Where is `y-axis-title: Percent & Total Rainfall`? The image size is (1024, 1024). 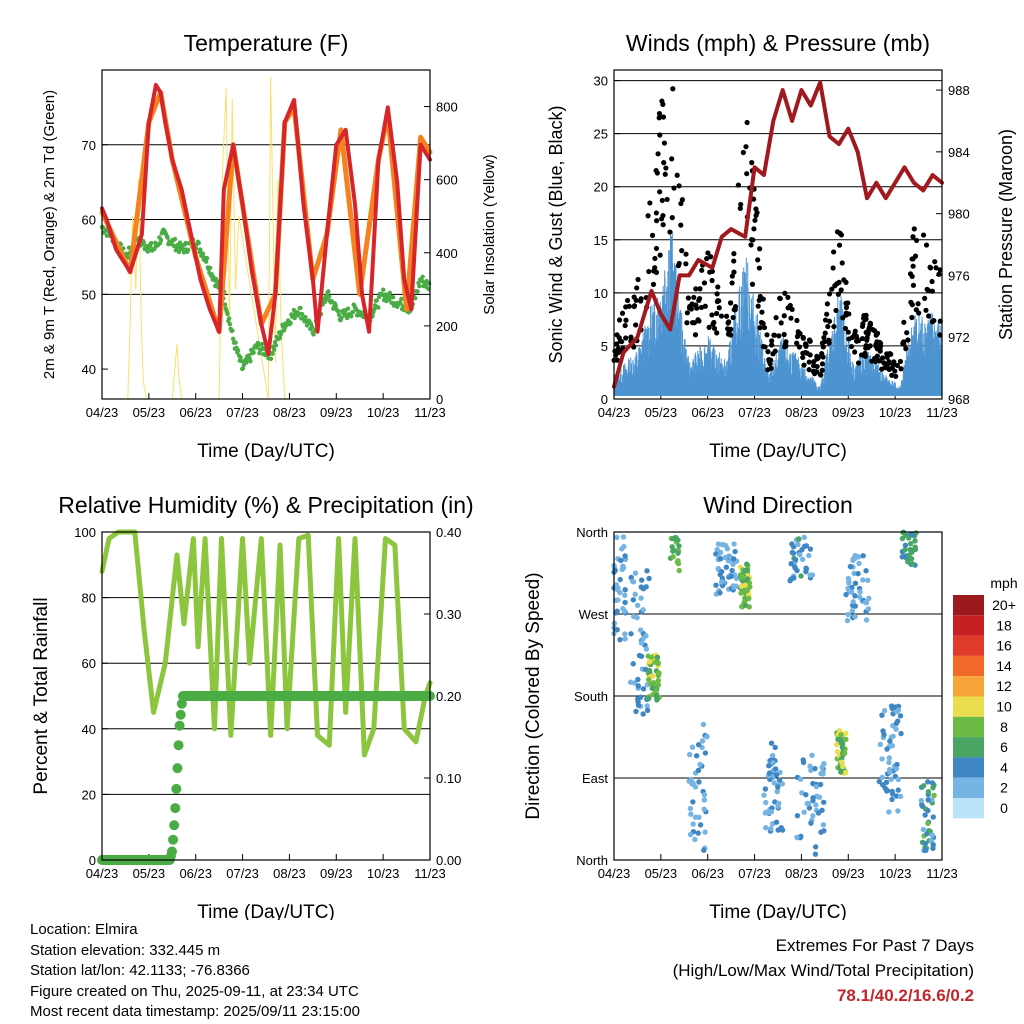
y-axis-title: Percent & Total Rainfall is located at coordinates (41, 695).